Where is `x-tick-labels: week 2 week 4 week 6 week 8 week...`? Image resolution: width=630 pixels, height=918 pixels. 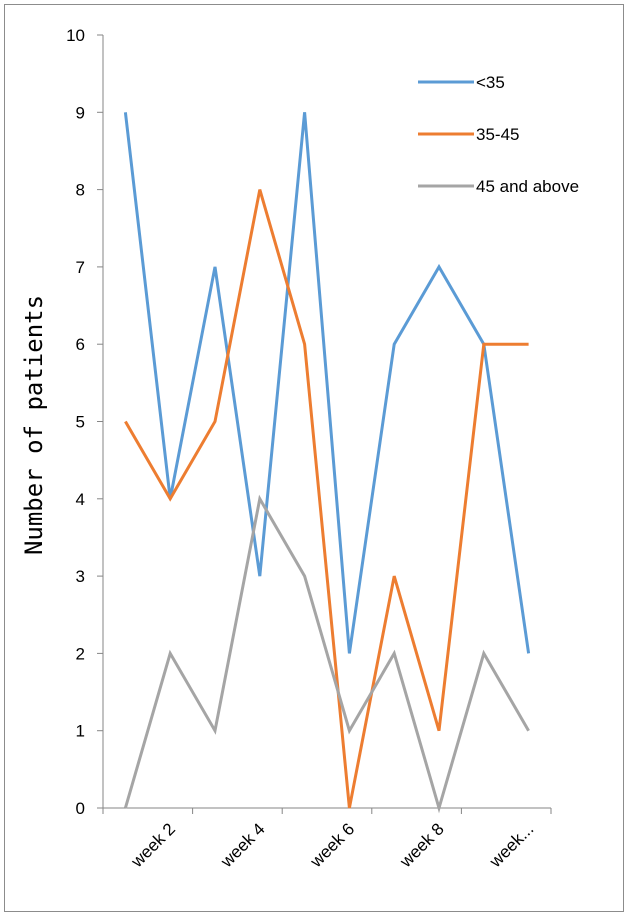
x-tick-labels: week 2 week 4 week 6 week 8 week... is located at coordinates (332, 845).